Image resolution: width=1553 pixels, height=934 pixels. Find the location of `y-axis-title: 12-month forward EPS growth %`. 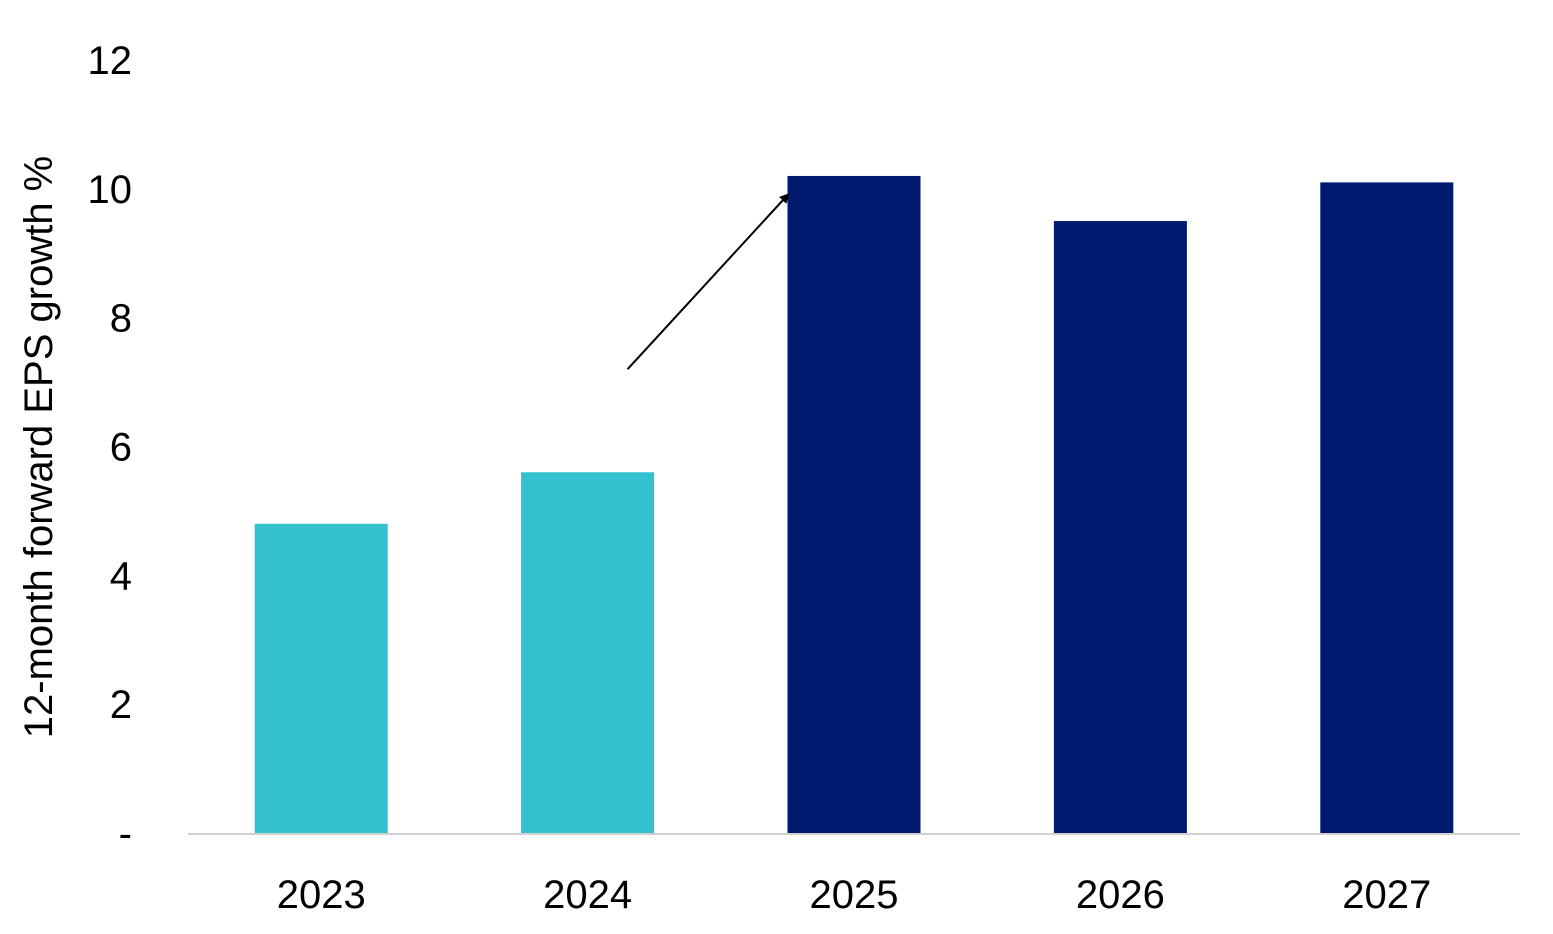

y-axis-title: 12-month forward EPS growth % is located at coordinates (39, 447).